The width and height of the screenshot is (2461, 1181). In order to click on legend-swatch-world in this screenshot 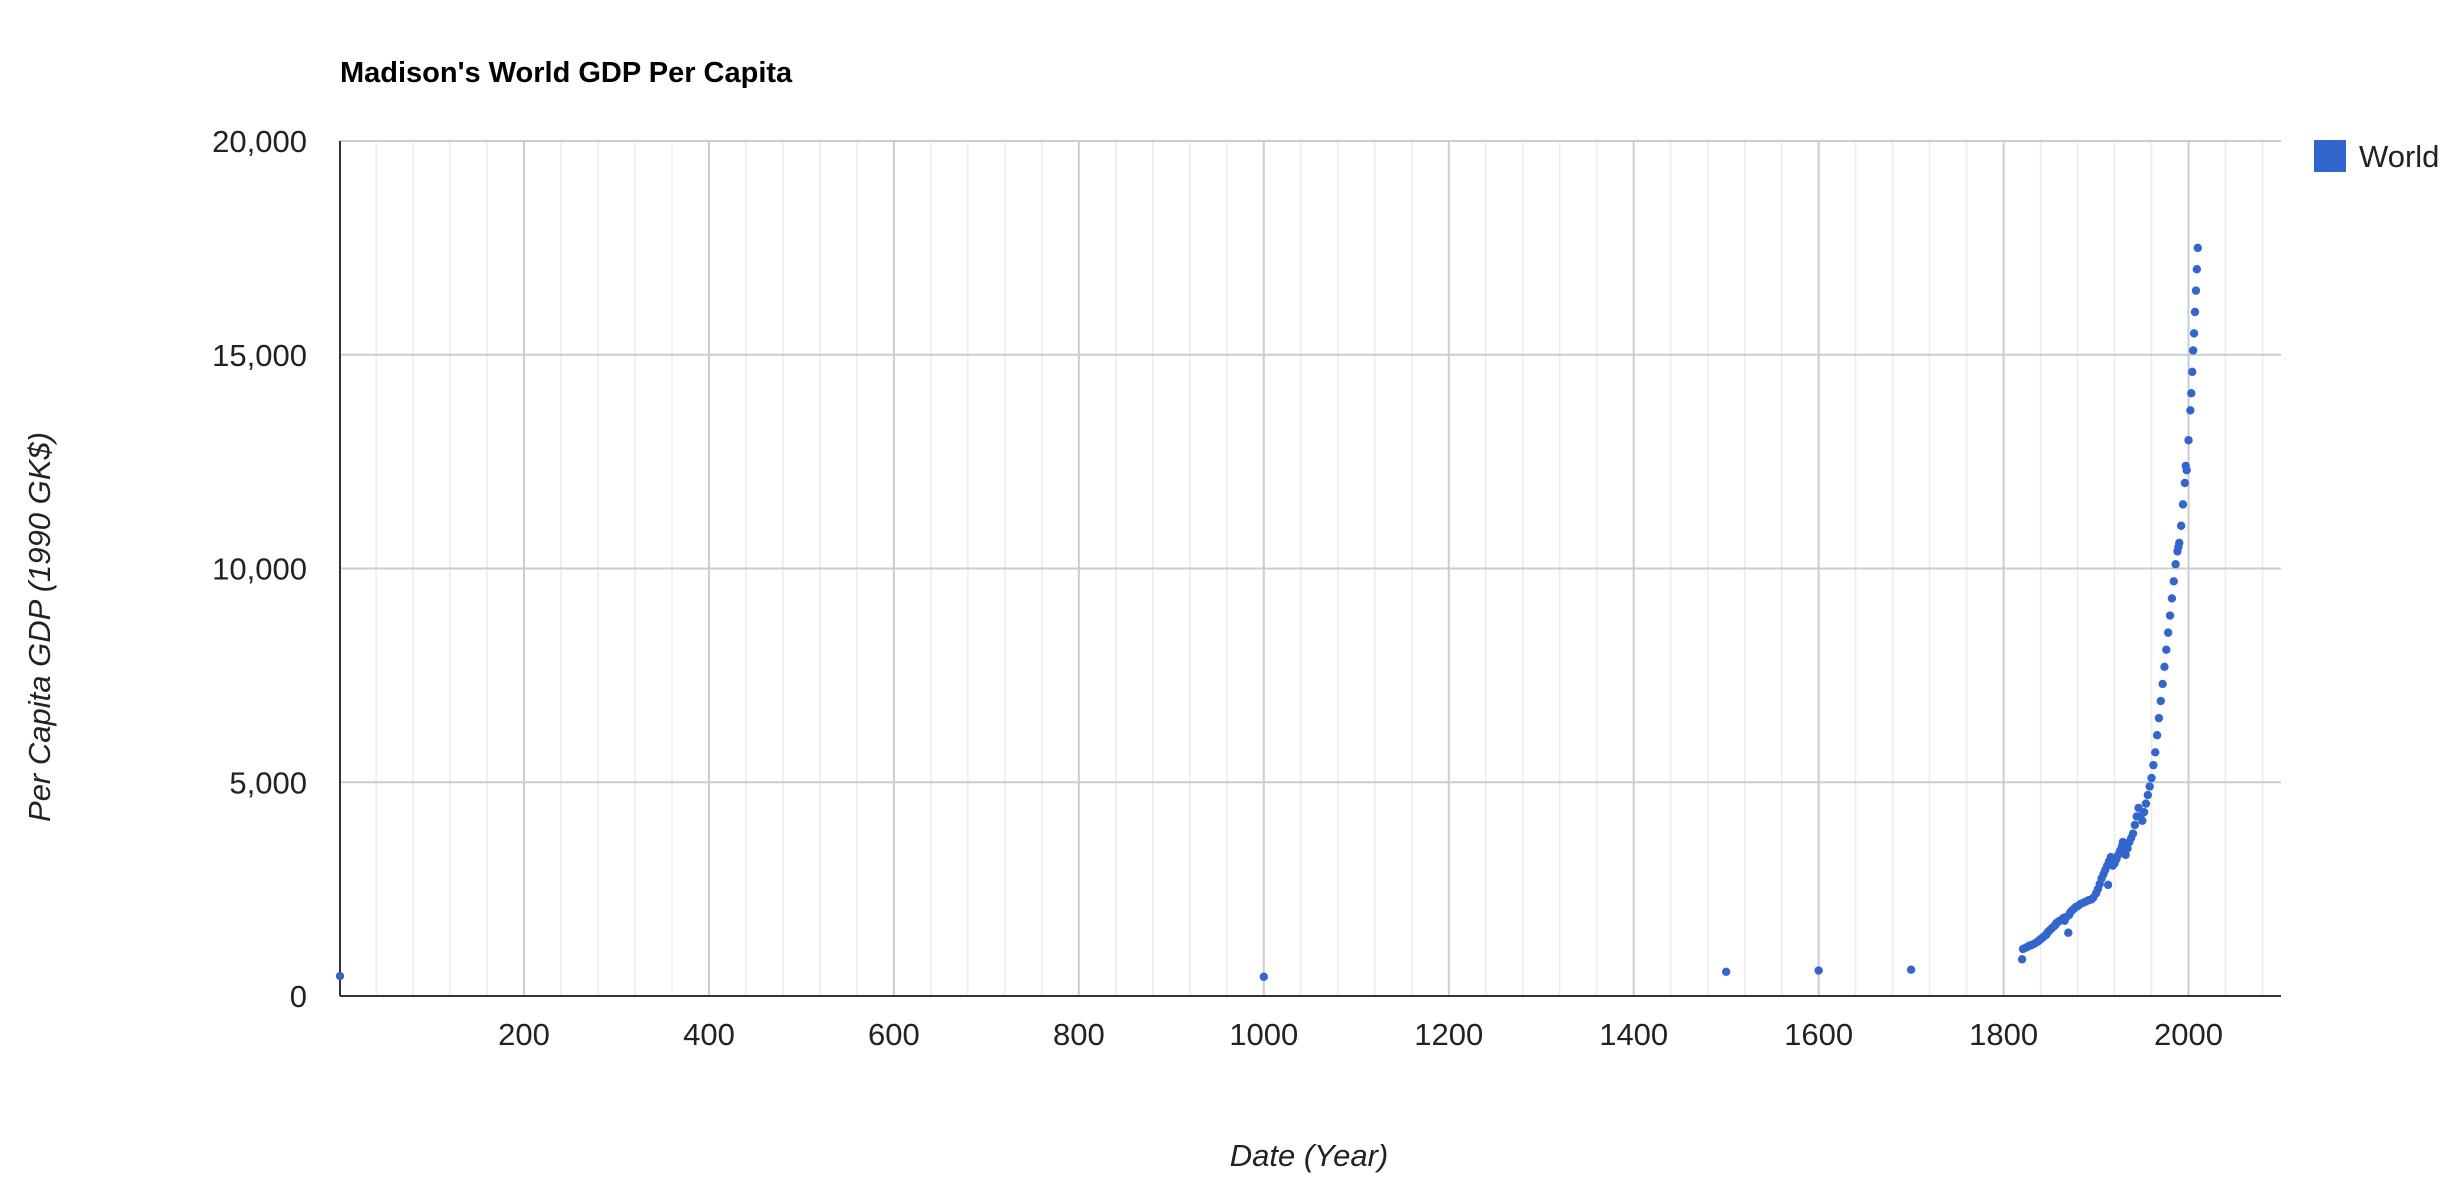, I will do `click(2330, 156)`.